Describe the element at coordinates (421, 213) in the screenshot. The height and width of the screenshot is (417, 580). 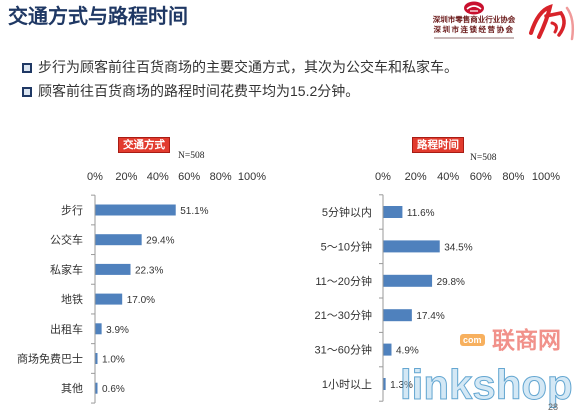
I see `value-label: 11.6%` at that location.